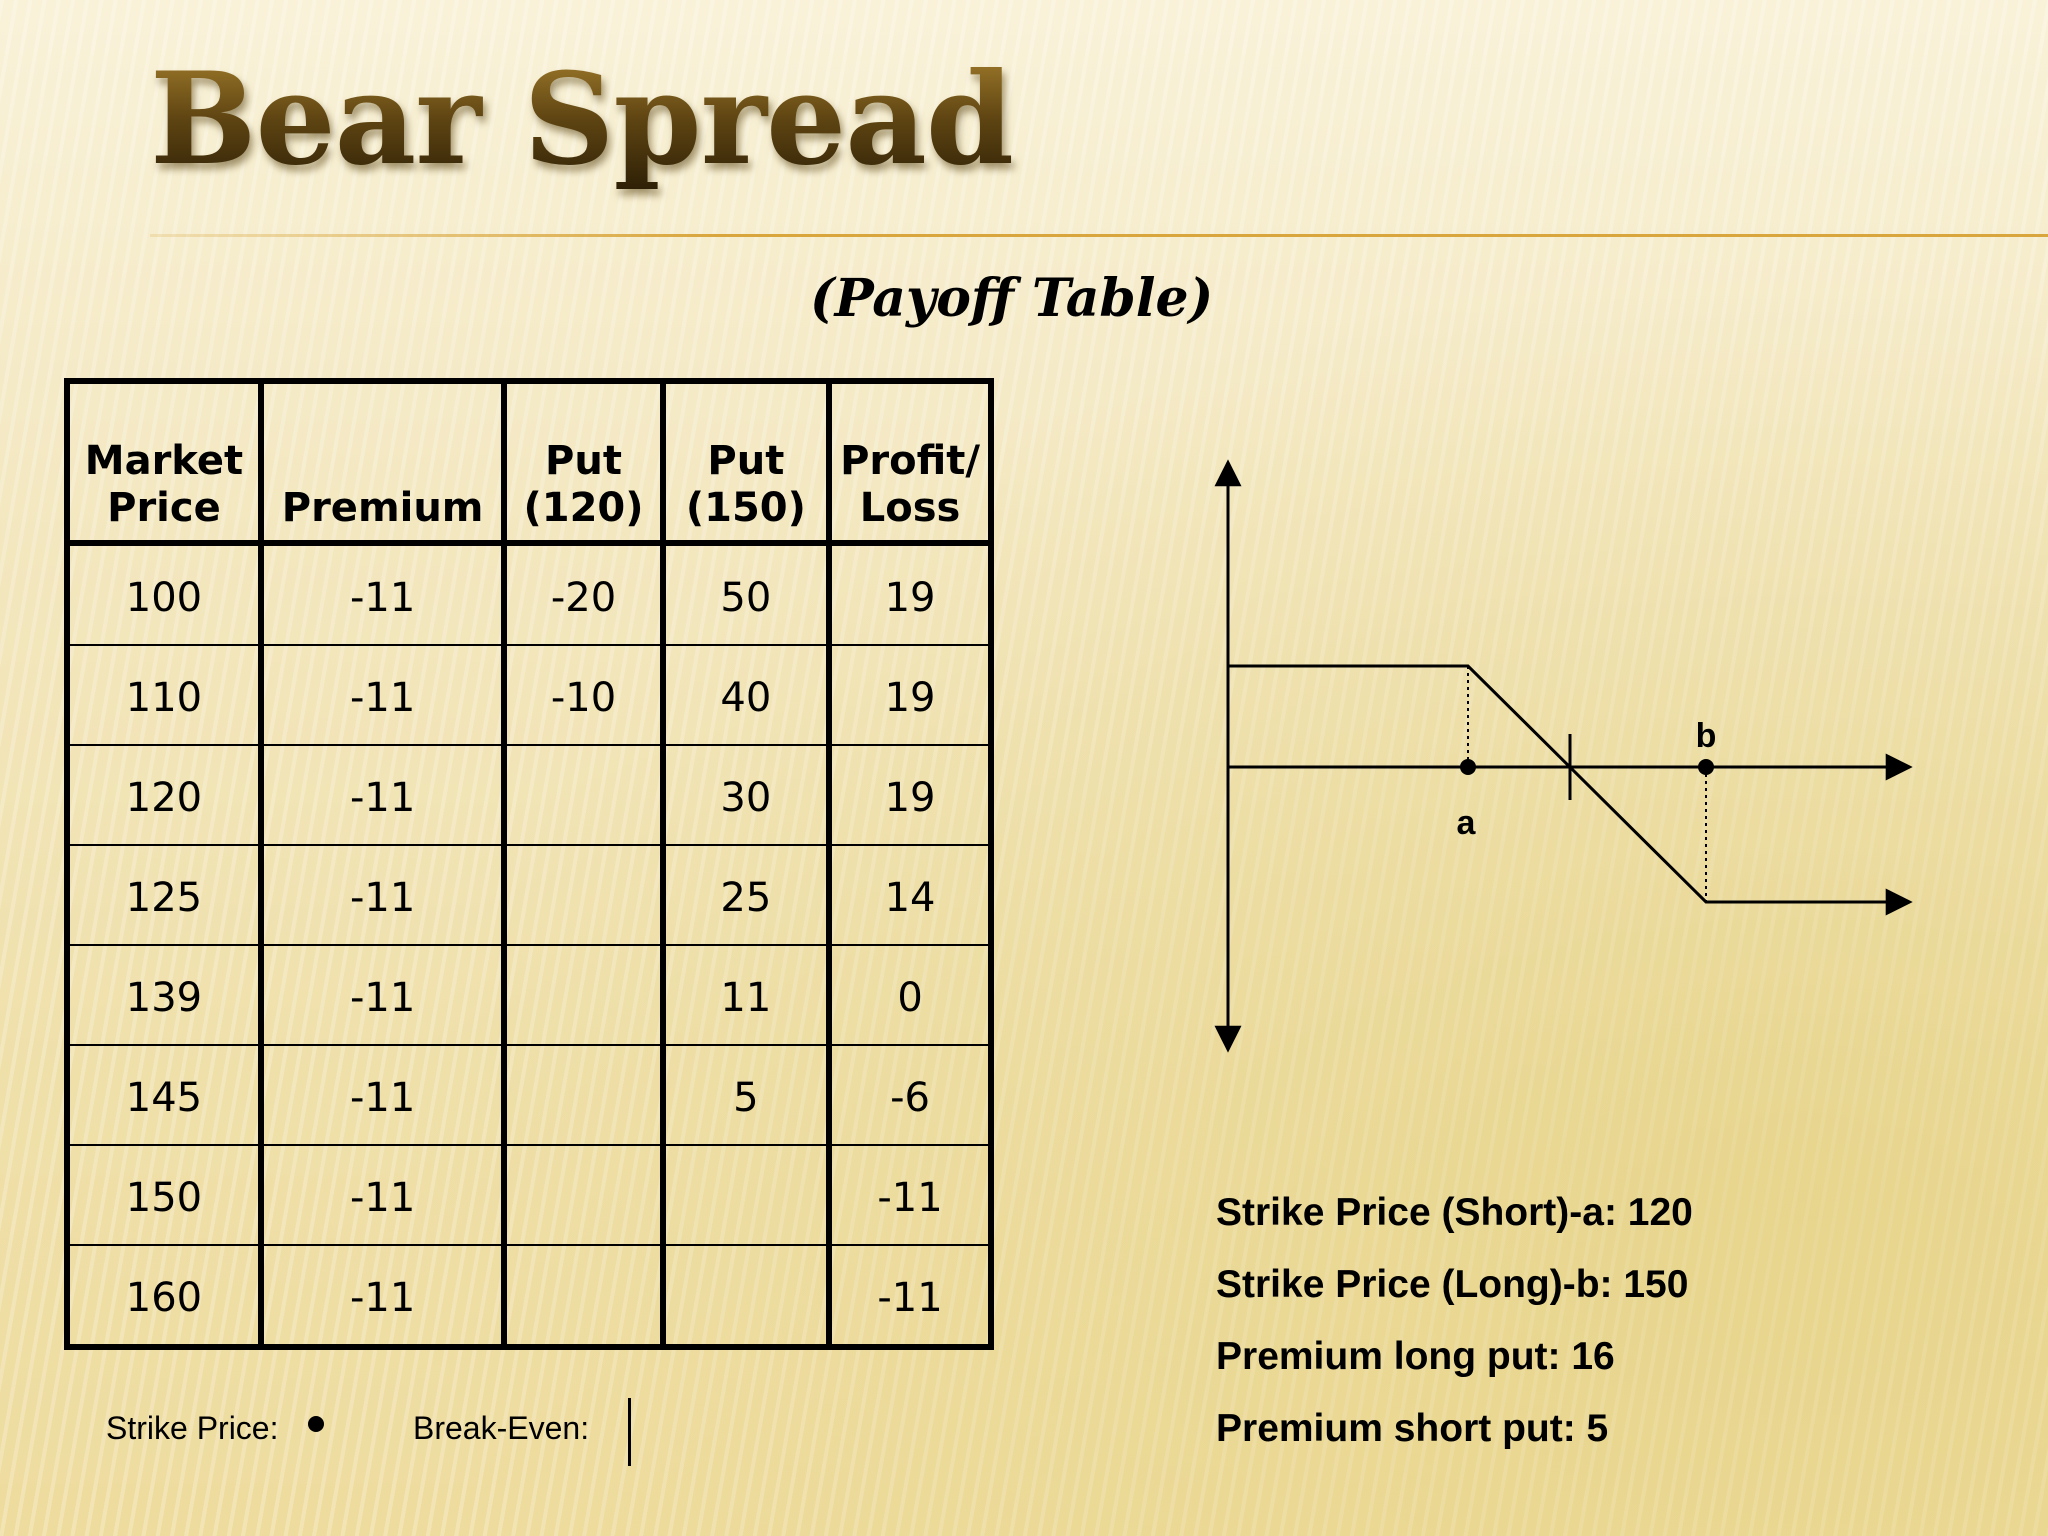 This screenshot has height=1536, width=2048. What do you see at coordinates (745, 507) in the screenshot?
I see `header-line: (150)` at bounding box center [745, 507].